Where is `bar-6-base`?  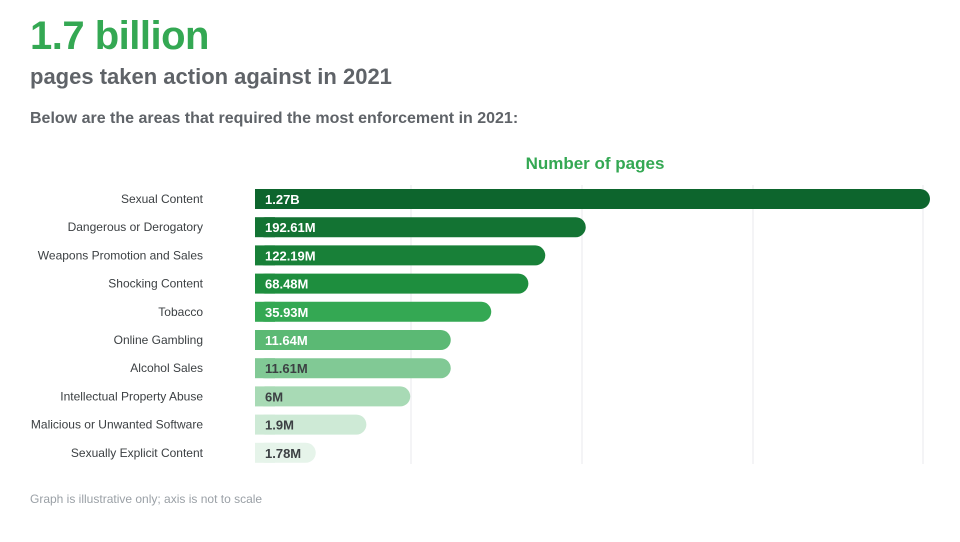
bar-6-base is located at coordinates (265, 340).